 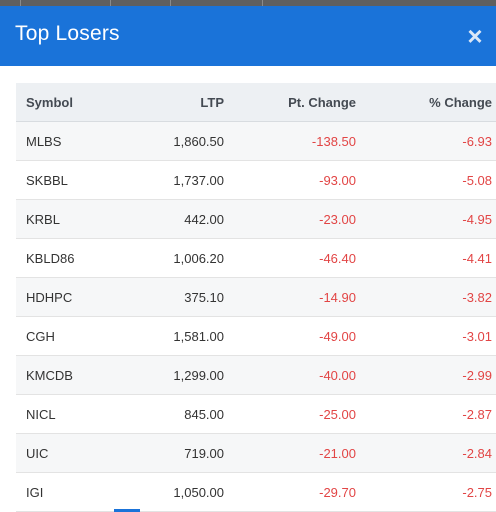 I want to click on column-header-pt-change: Pt. Change, so click(x=290, y=102).